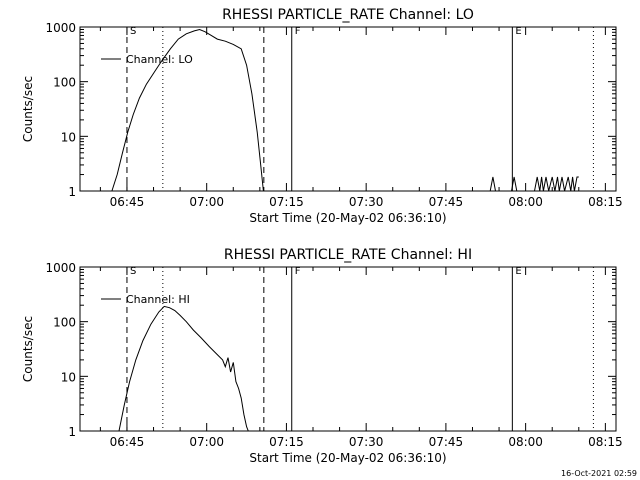 The height and width of the screenshot is (480, 640). I want to click on footer-timestamp: 16-Oct-2021 02:59, so click(599, 473).